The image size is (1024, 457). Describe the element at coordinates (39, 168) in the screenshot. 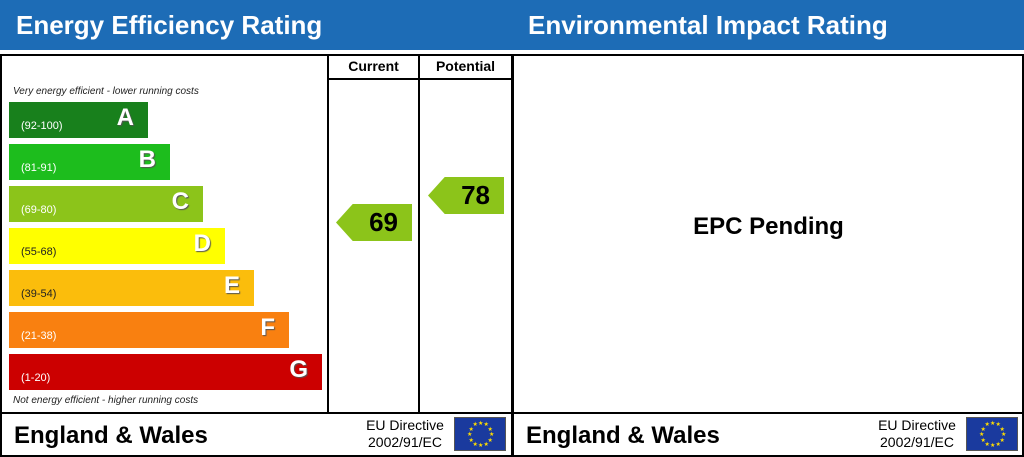

I see `band-range: (81-91)` at that location.